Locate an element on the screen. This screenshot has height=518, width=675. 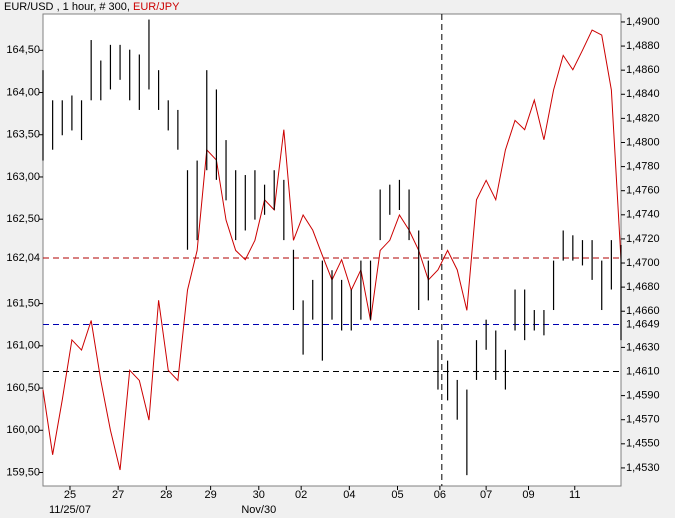
y2-tick-label: 1,4550 is located at coordinates (643, 444).